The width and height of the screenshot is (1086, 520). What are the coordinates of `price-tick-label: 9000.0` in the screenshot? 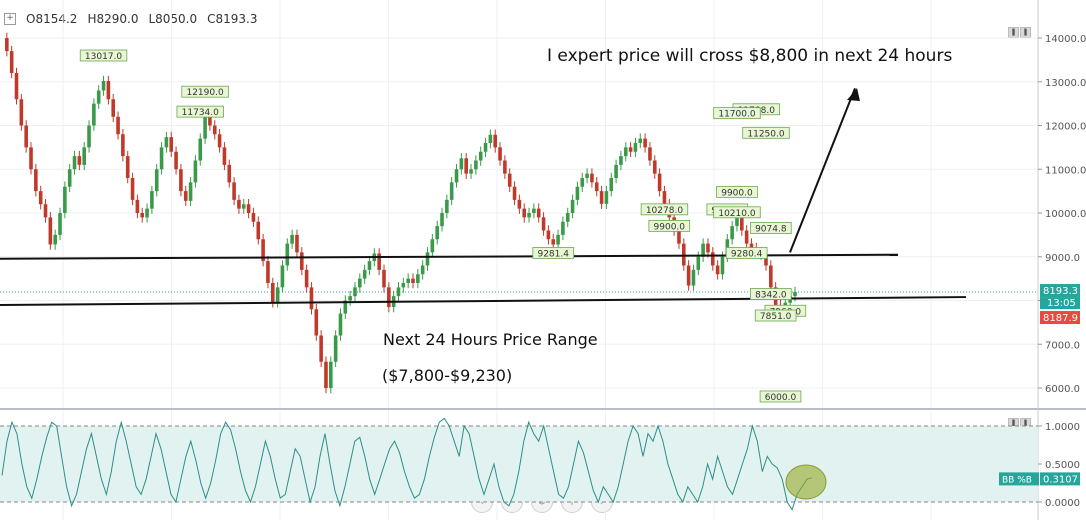 It's located at (1062, 258).